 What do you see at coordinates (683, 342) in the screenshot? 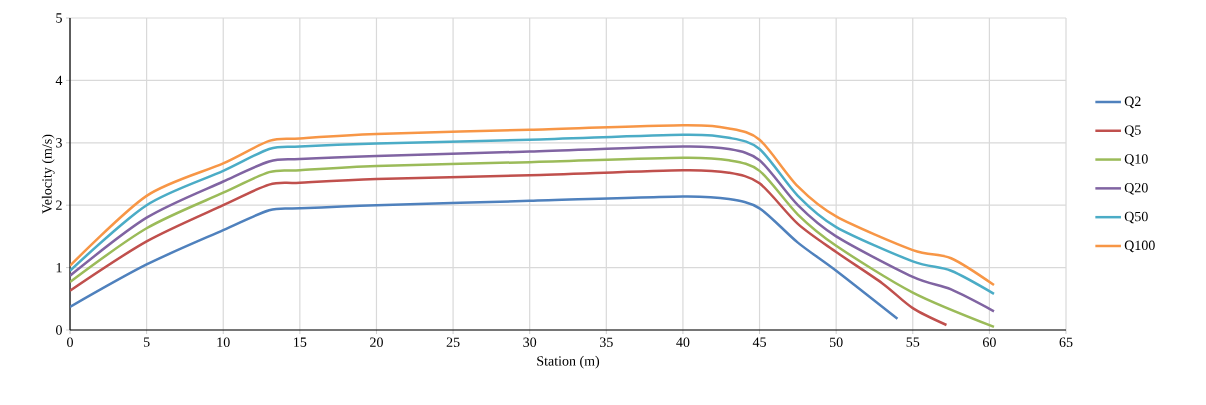
I see `x-tick-label: 40` at bounding box center [683, 342].